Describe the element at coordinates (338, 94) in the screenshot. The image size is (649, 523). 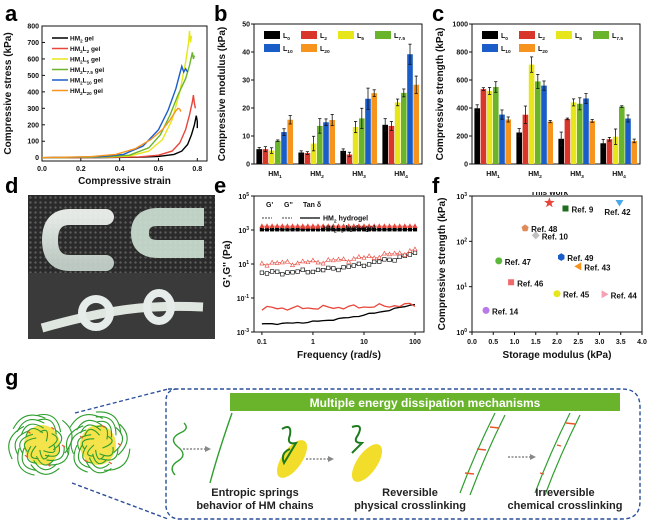
I see `chart-frame` at that location.